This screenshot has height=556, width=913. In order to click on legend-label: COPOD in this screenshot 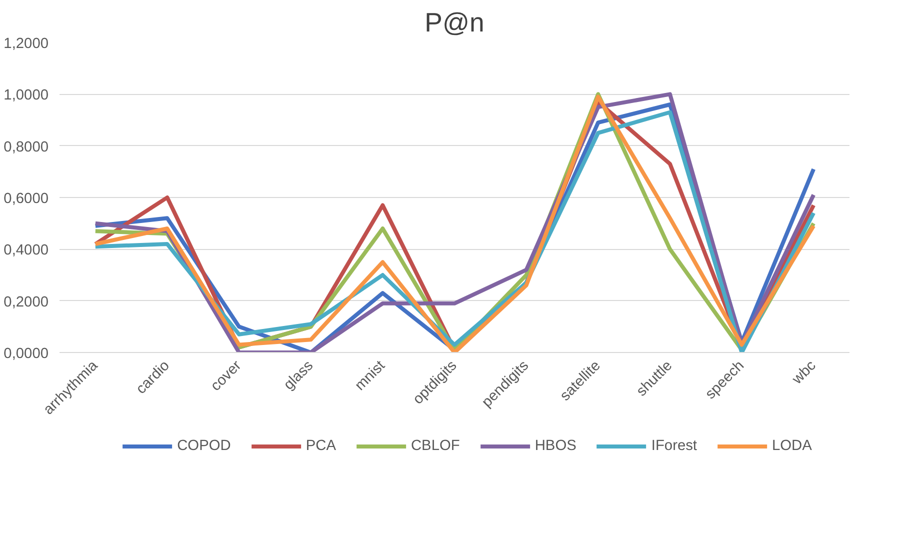, I will do `click(204, 446)`.